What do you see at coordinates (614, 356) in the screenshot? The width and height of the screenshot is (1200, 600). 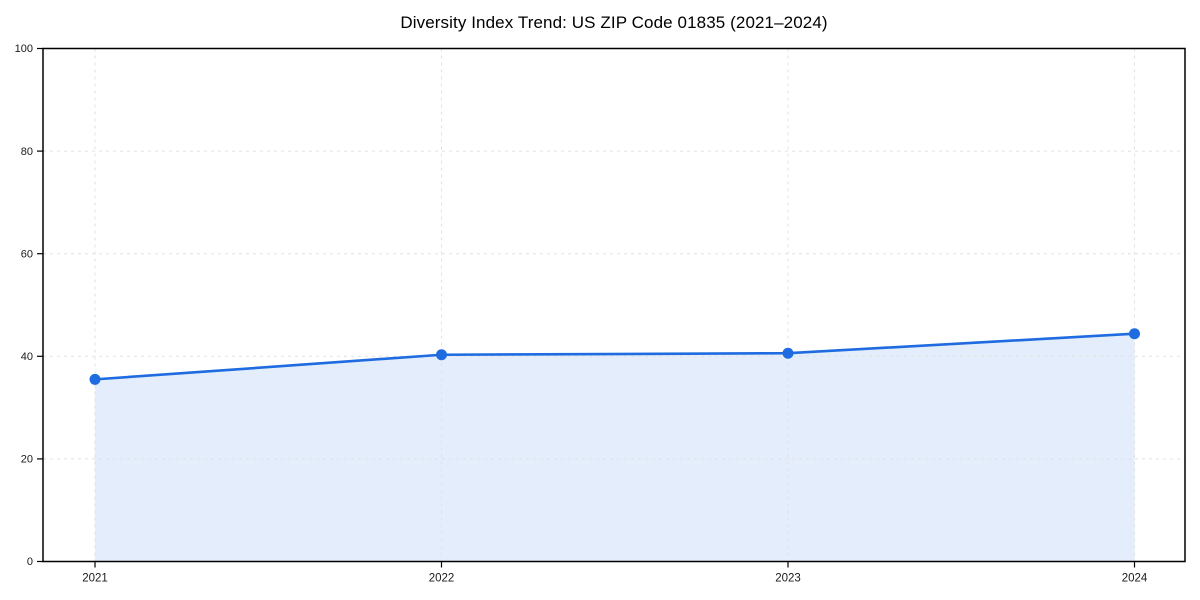 I see `trend-line` at bounding box center [614, 356].